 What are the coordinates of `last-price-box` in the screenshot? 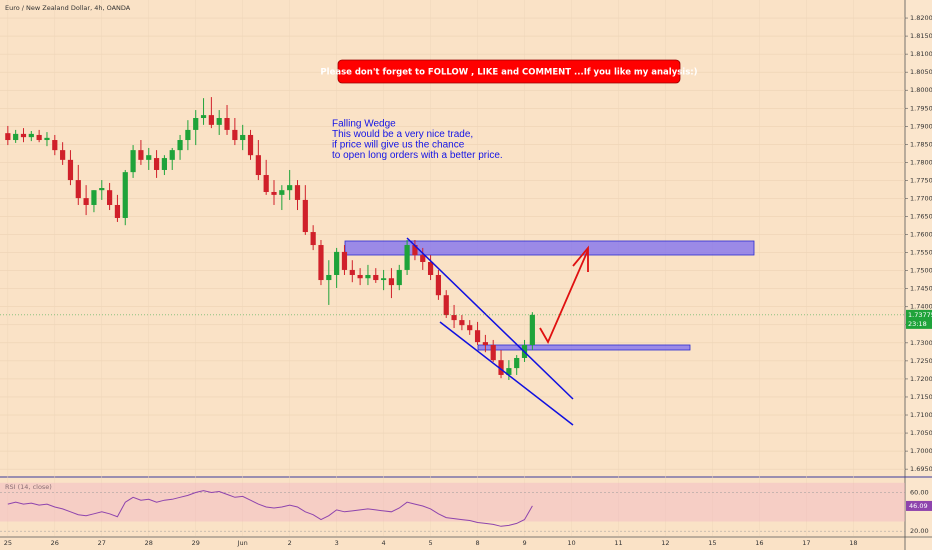 It's located at (919, 319).